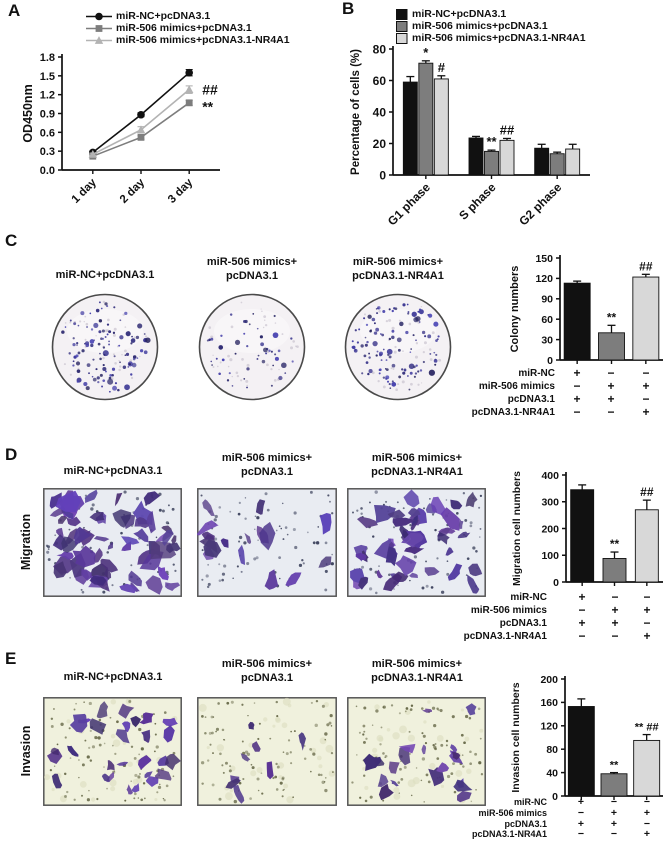  I want to click on svg-text: 120, so click(549, 727).